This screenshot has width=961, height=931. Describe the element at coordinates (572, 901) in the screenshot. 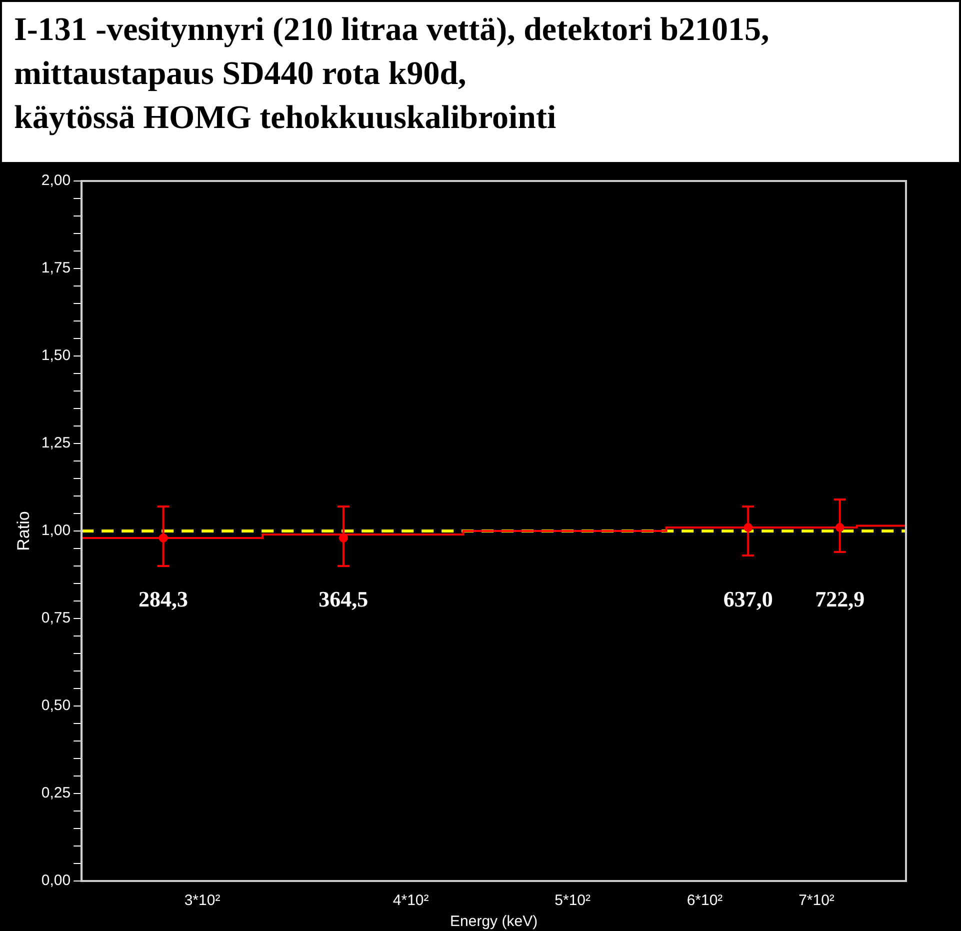

I see `x-tick-label: 5*10²` at that location.